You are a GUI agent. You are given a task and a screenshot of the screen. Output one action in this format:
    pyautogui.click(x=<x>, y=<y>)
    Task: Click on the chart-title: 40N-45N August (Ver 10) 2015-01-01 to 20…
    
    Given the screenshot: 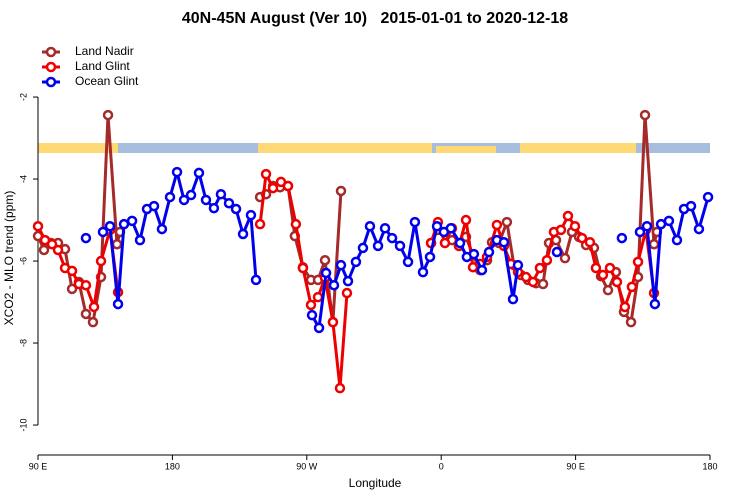 What is the action you would take?
    pyautogui.click(x=375, y=18)
    